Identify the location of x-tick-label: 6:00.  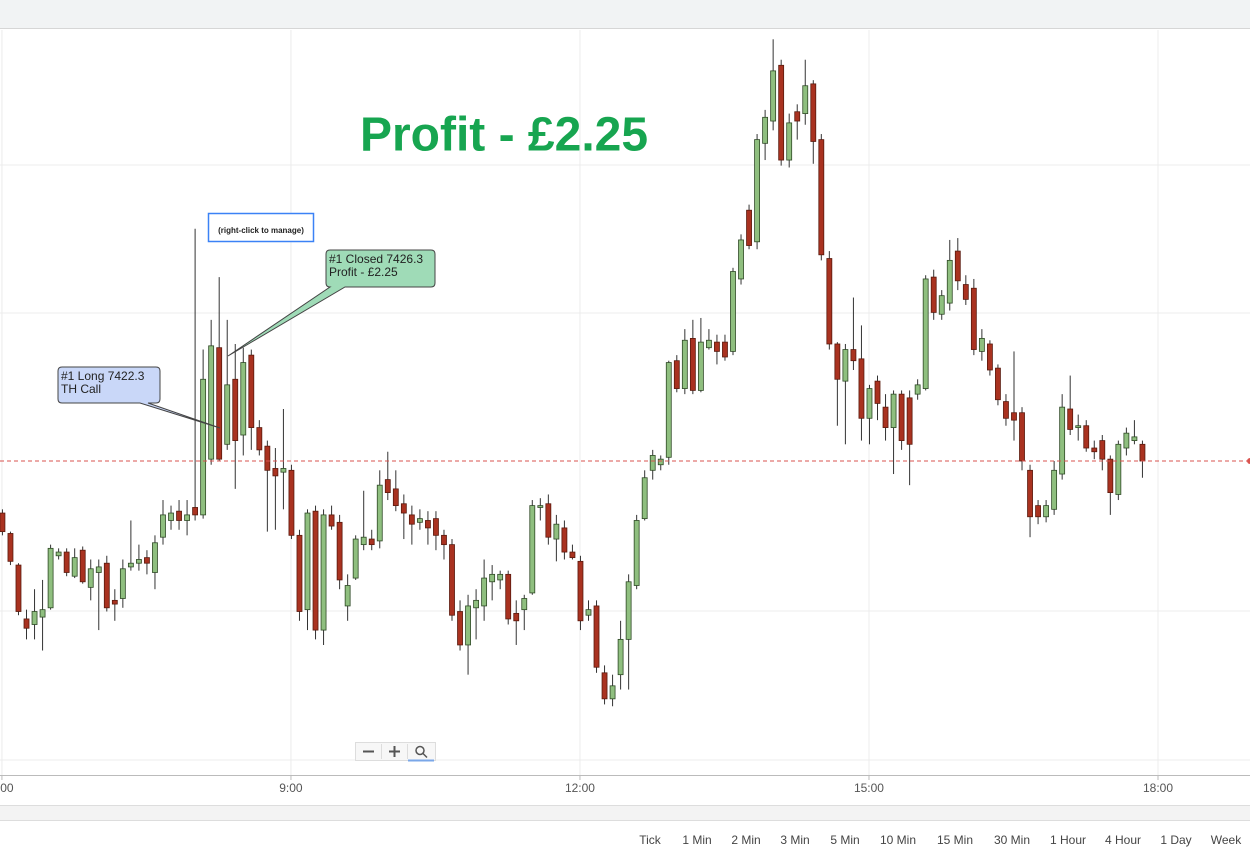
(7, 788).